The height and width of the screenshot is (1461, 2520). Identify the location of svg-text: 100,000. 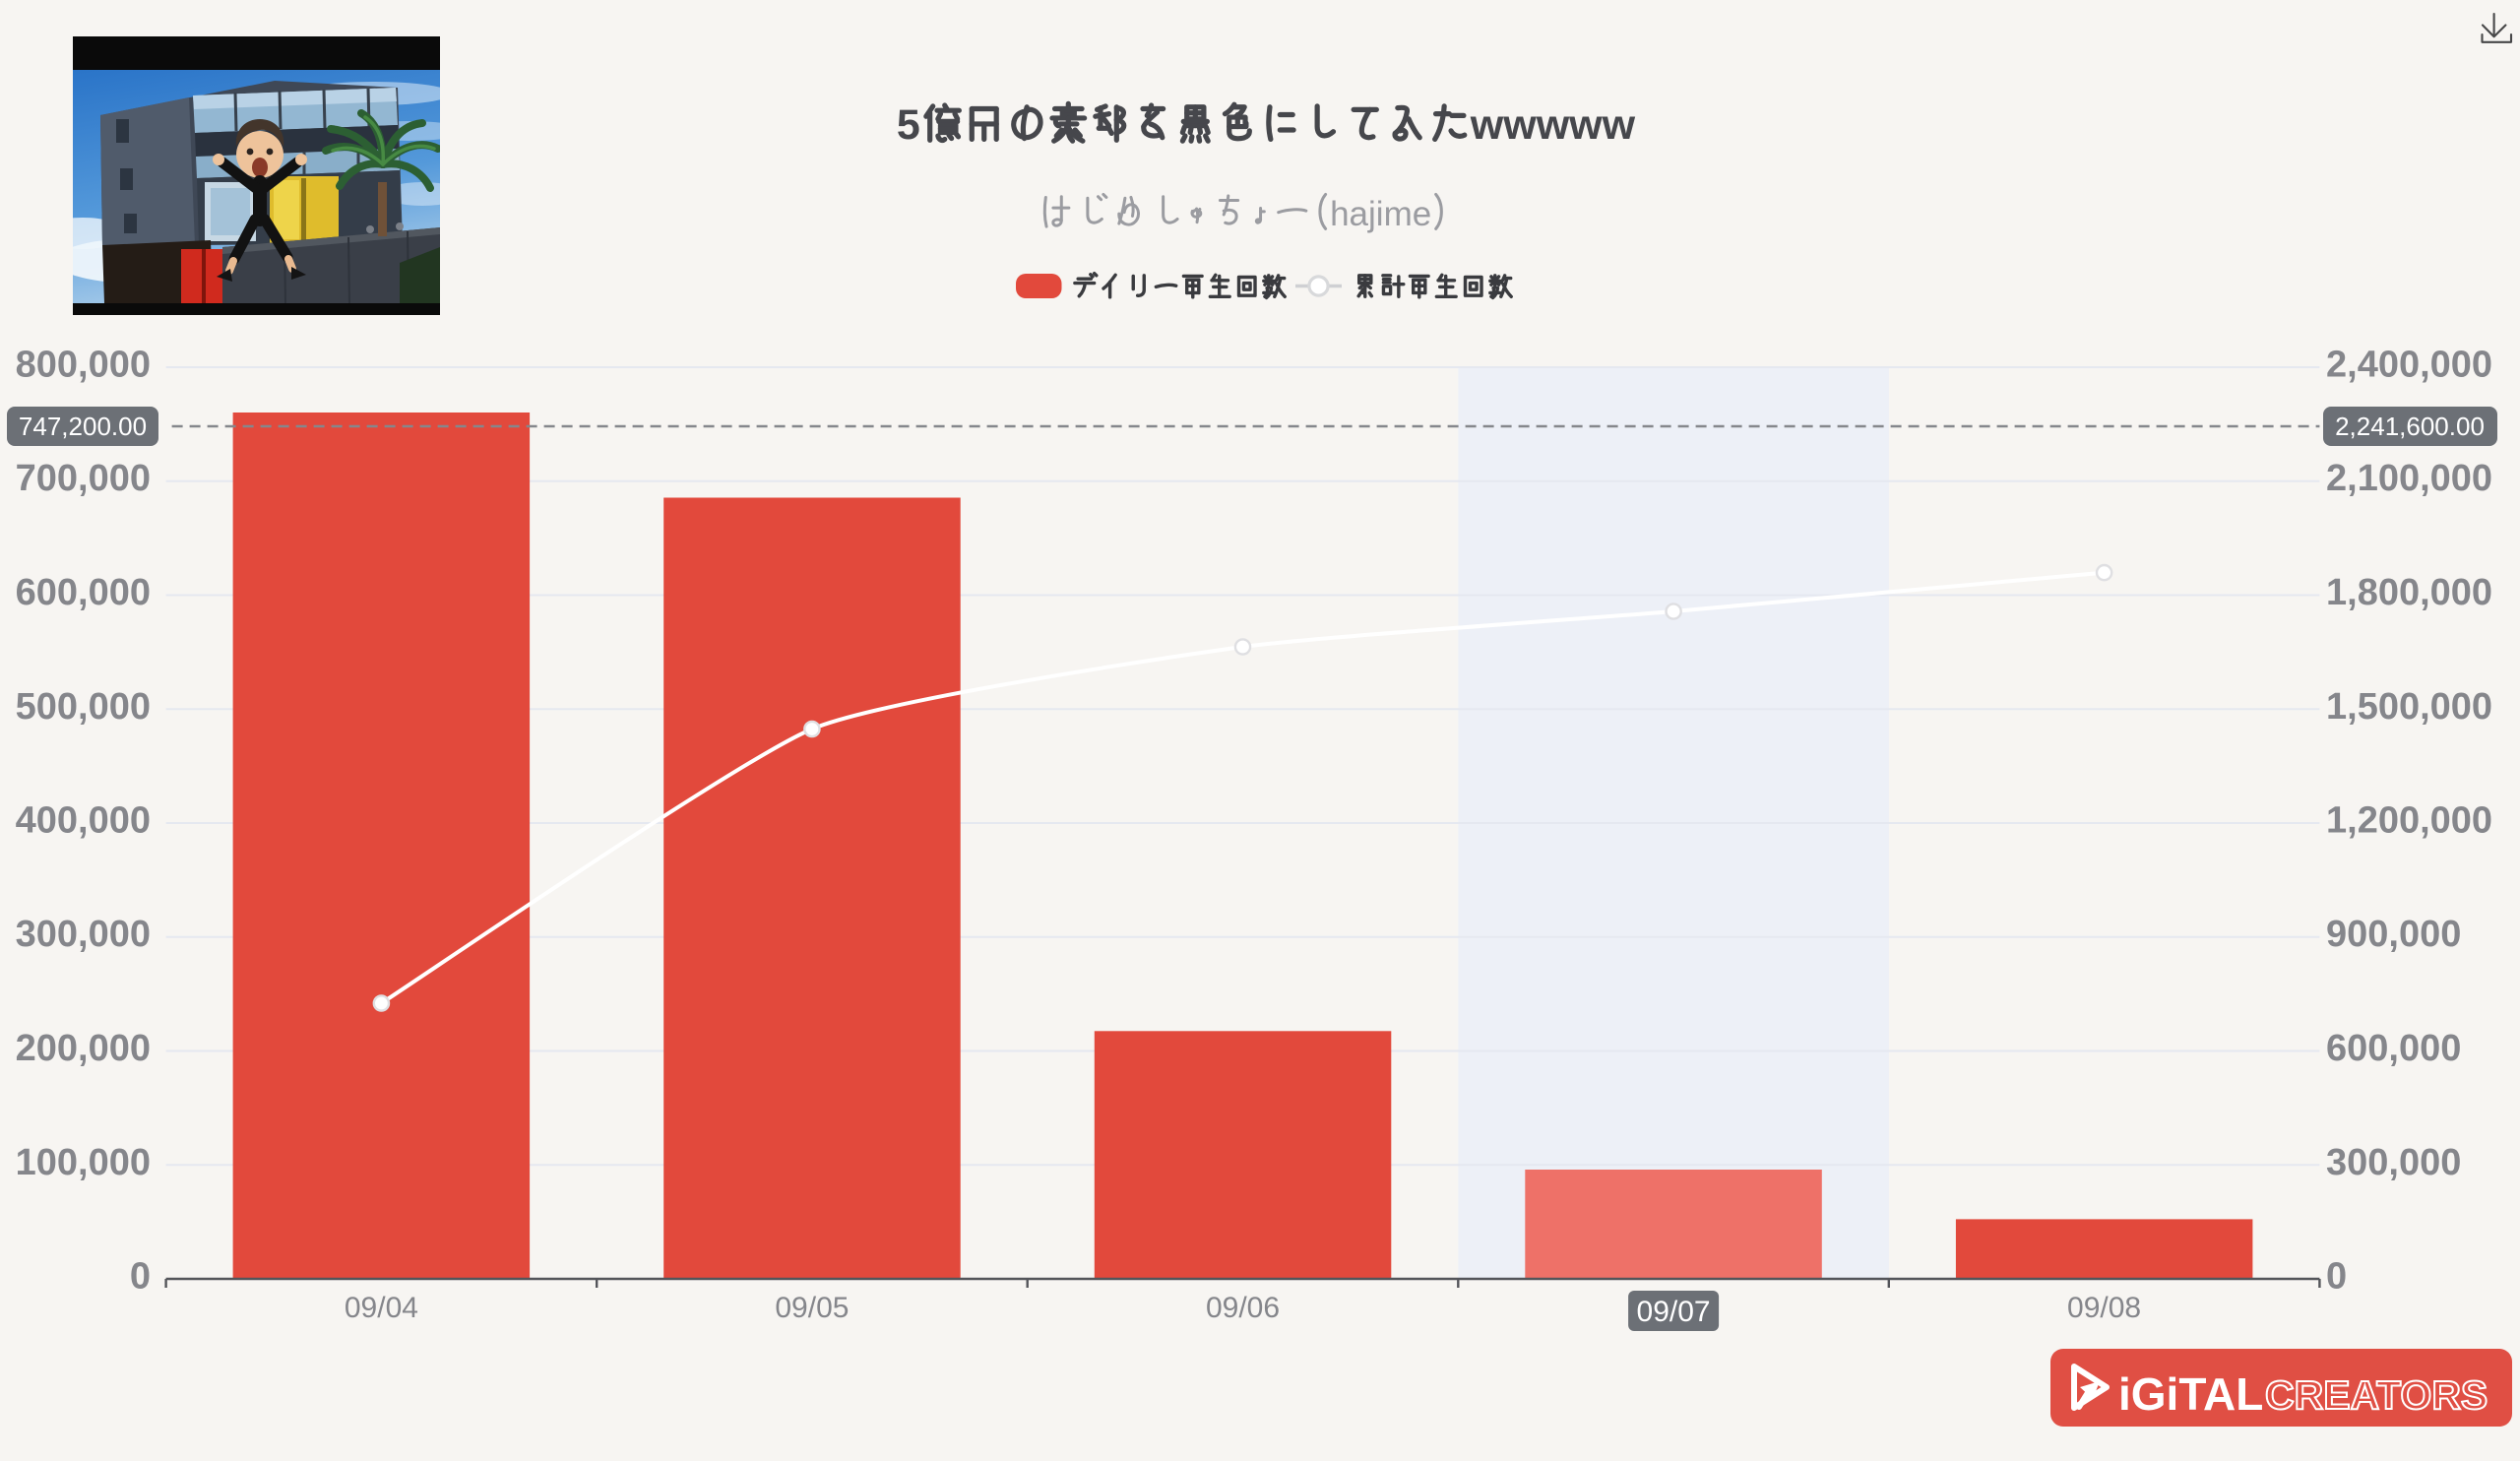
(83, 1162).